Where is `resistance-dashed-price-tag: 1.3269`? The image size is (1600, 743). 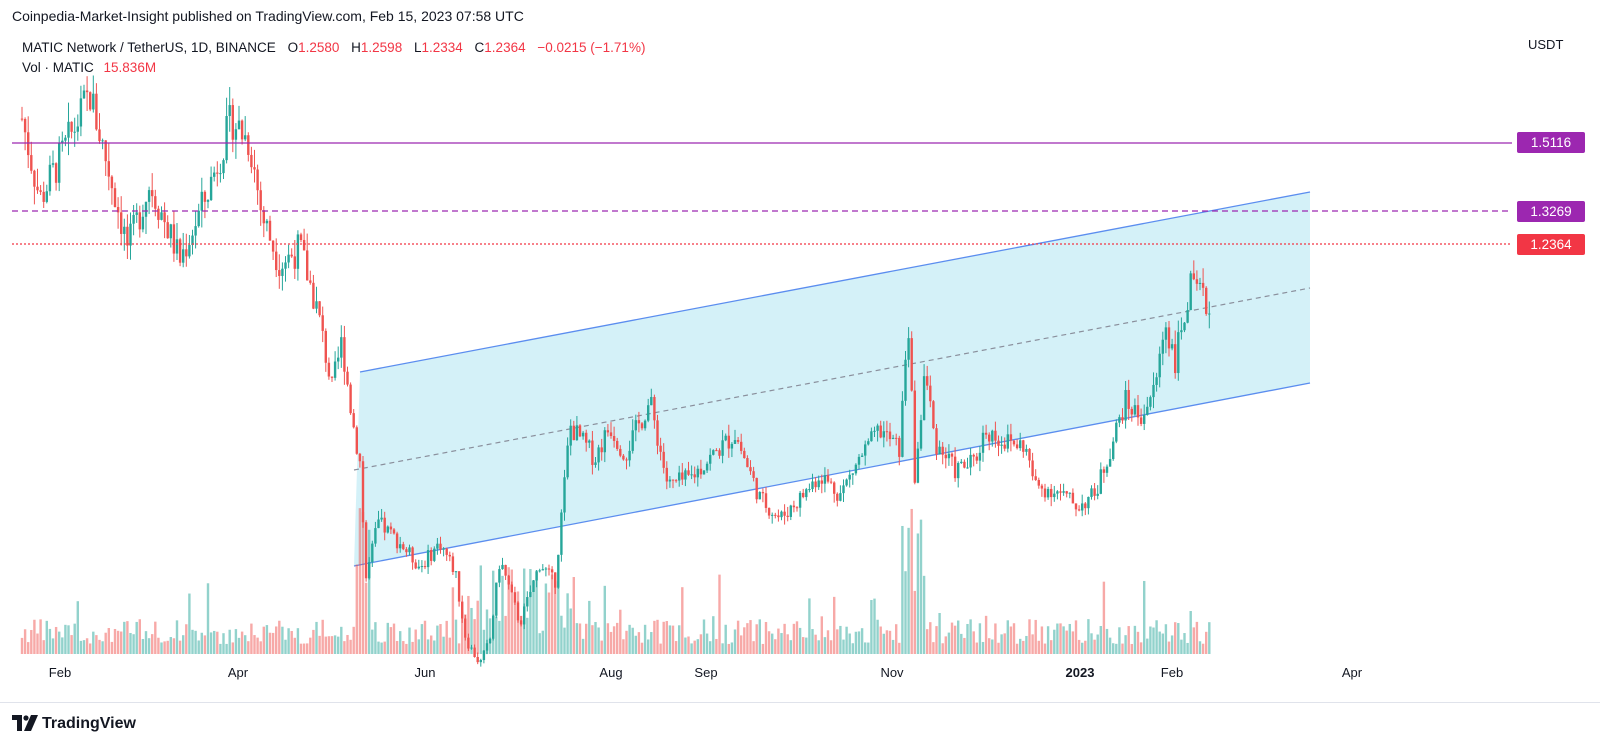
resistance-dashed-price-tag: 1.3269 is located at coordinates (1551, 211).